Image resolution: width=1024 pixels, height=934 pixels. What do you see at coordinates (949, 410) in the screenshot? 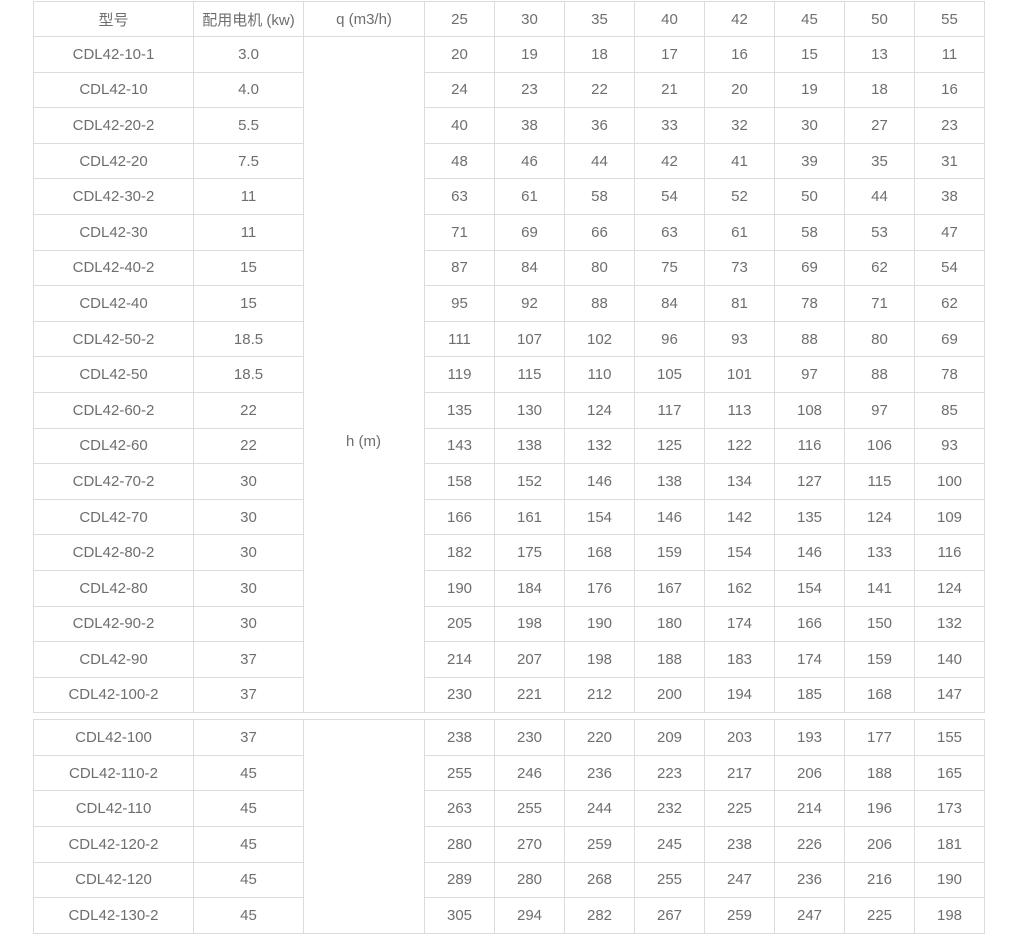
I see `head-value-cell: 85` at bounding box center [949, 410].